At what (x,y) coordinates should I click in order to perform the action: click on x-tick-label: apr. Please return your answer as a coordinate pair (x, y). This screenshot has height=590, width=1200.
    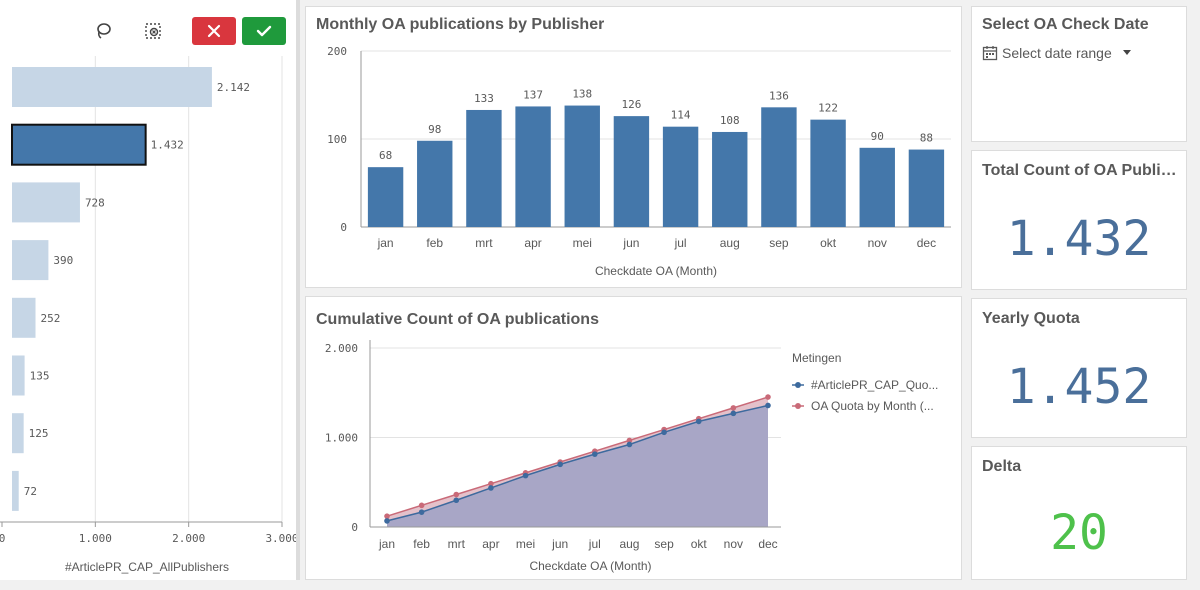
    Looking at the image, I should click on (532, 243).